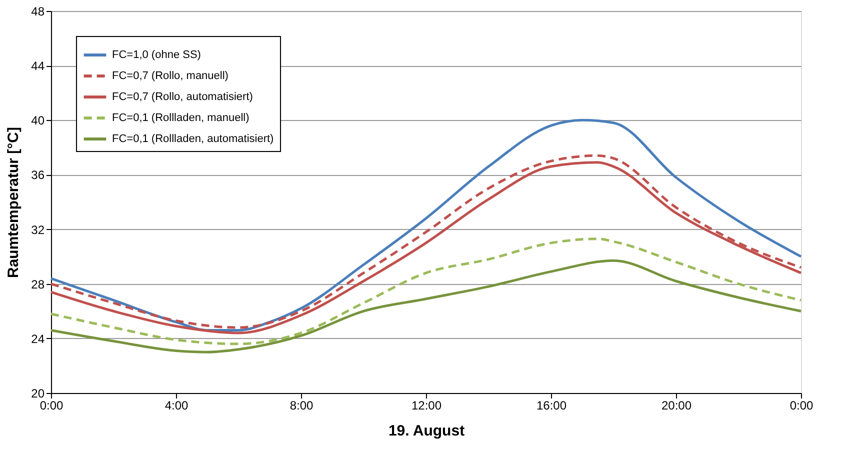  What do you see at coordinates (193, 139) in the screenshot?
I see `legend-label: FC=0,1 (Rollladen, automatisiert)` at bounding box center [193, 139].